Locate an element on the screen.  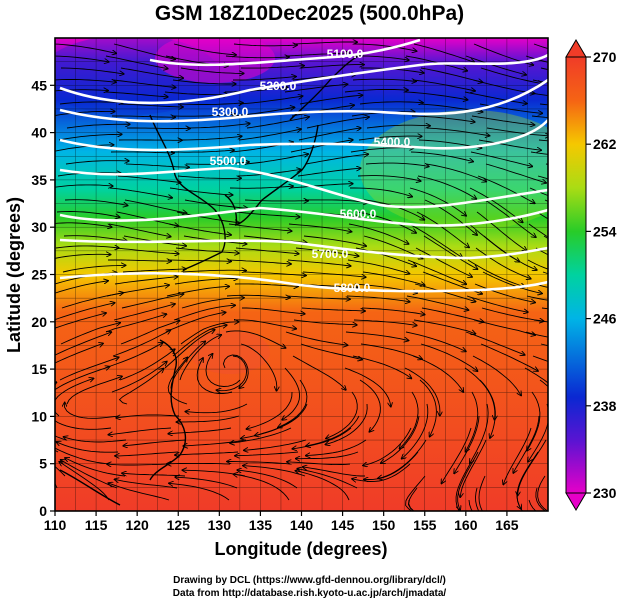
contour-label: 5800.0 is located at coordinates (352, 288).